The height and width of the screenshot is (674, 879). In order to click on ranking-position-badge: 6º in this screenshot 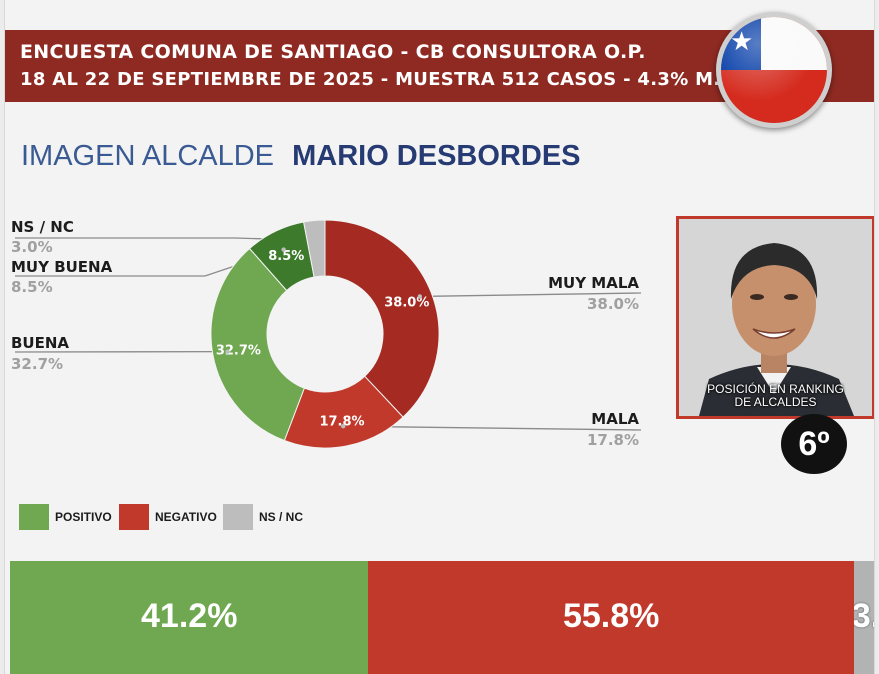, I will do `click(814, 444)`.